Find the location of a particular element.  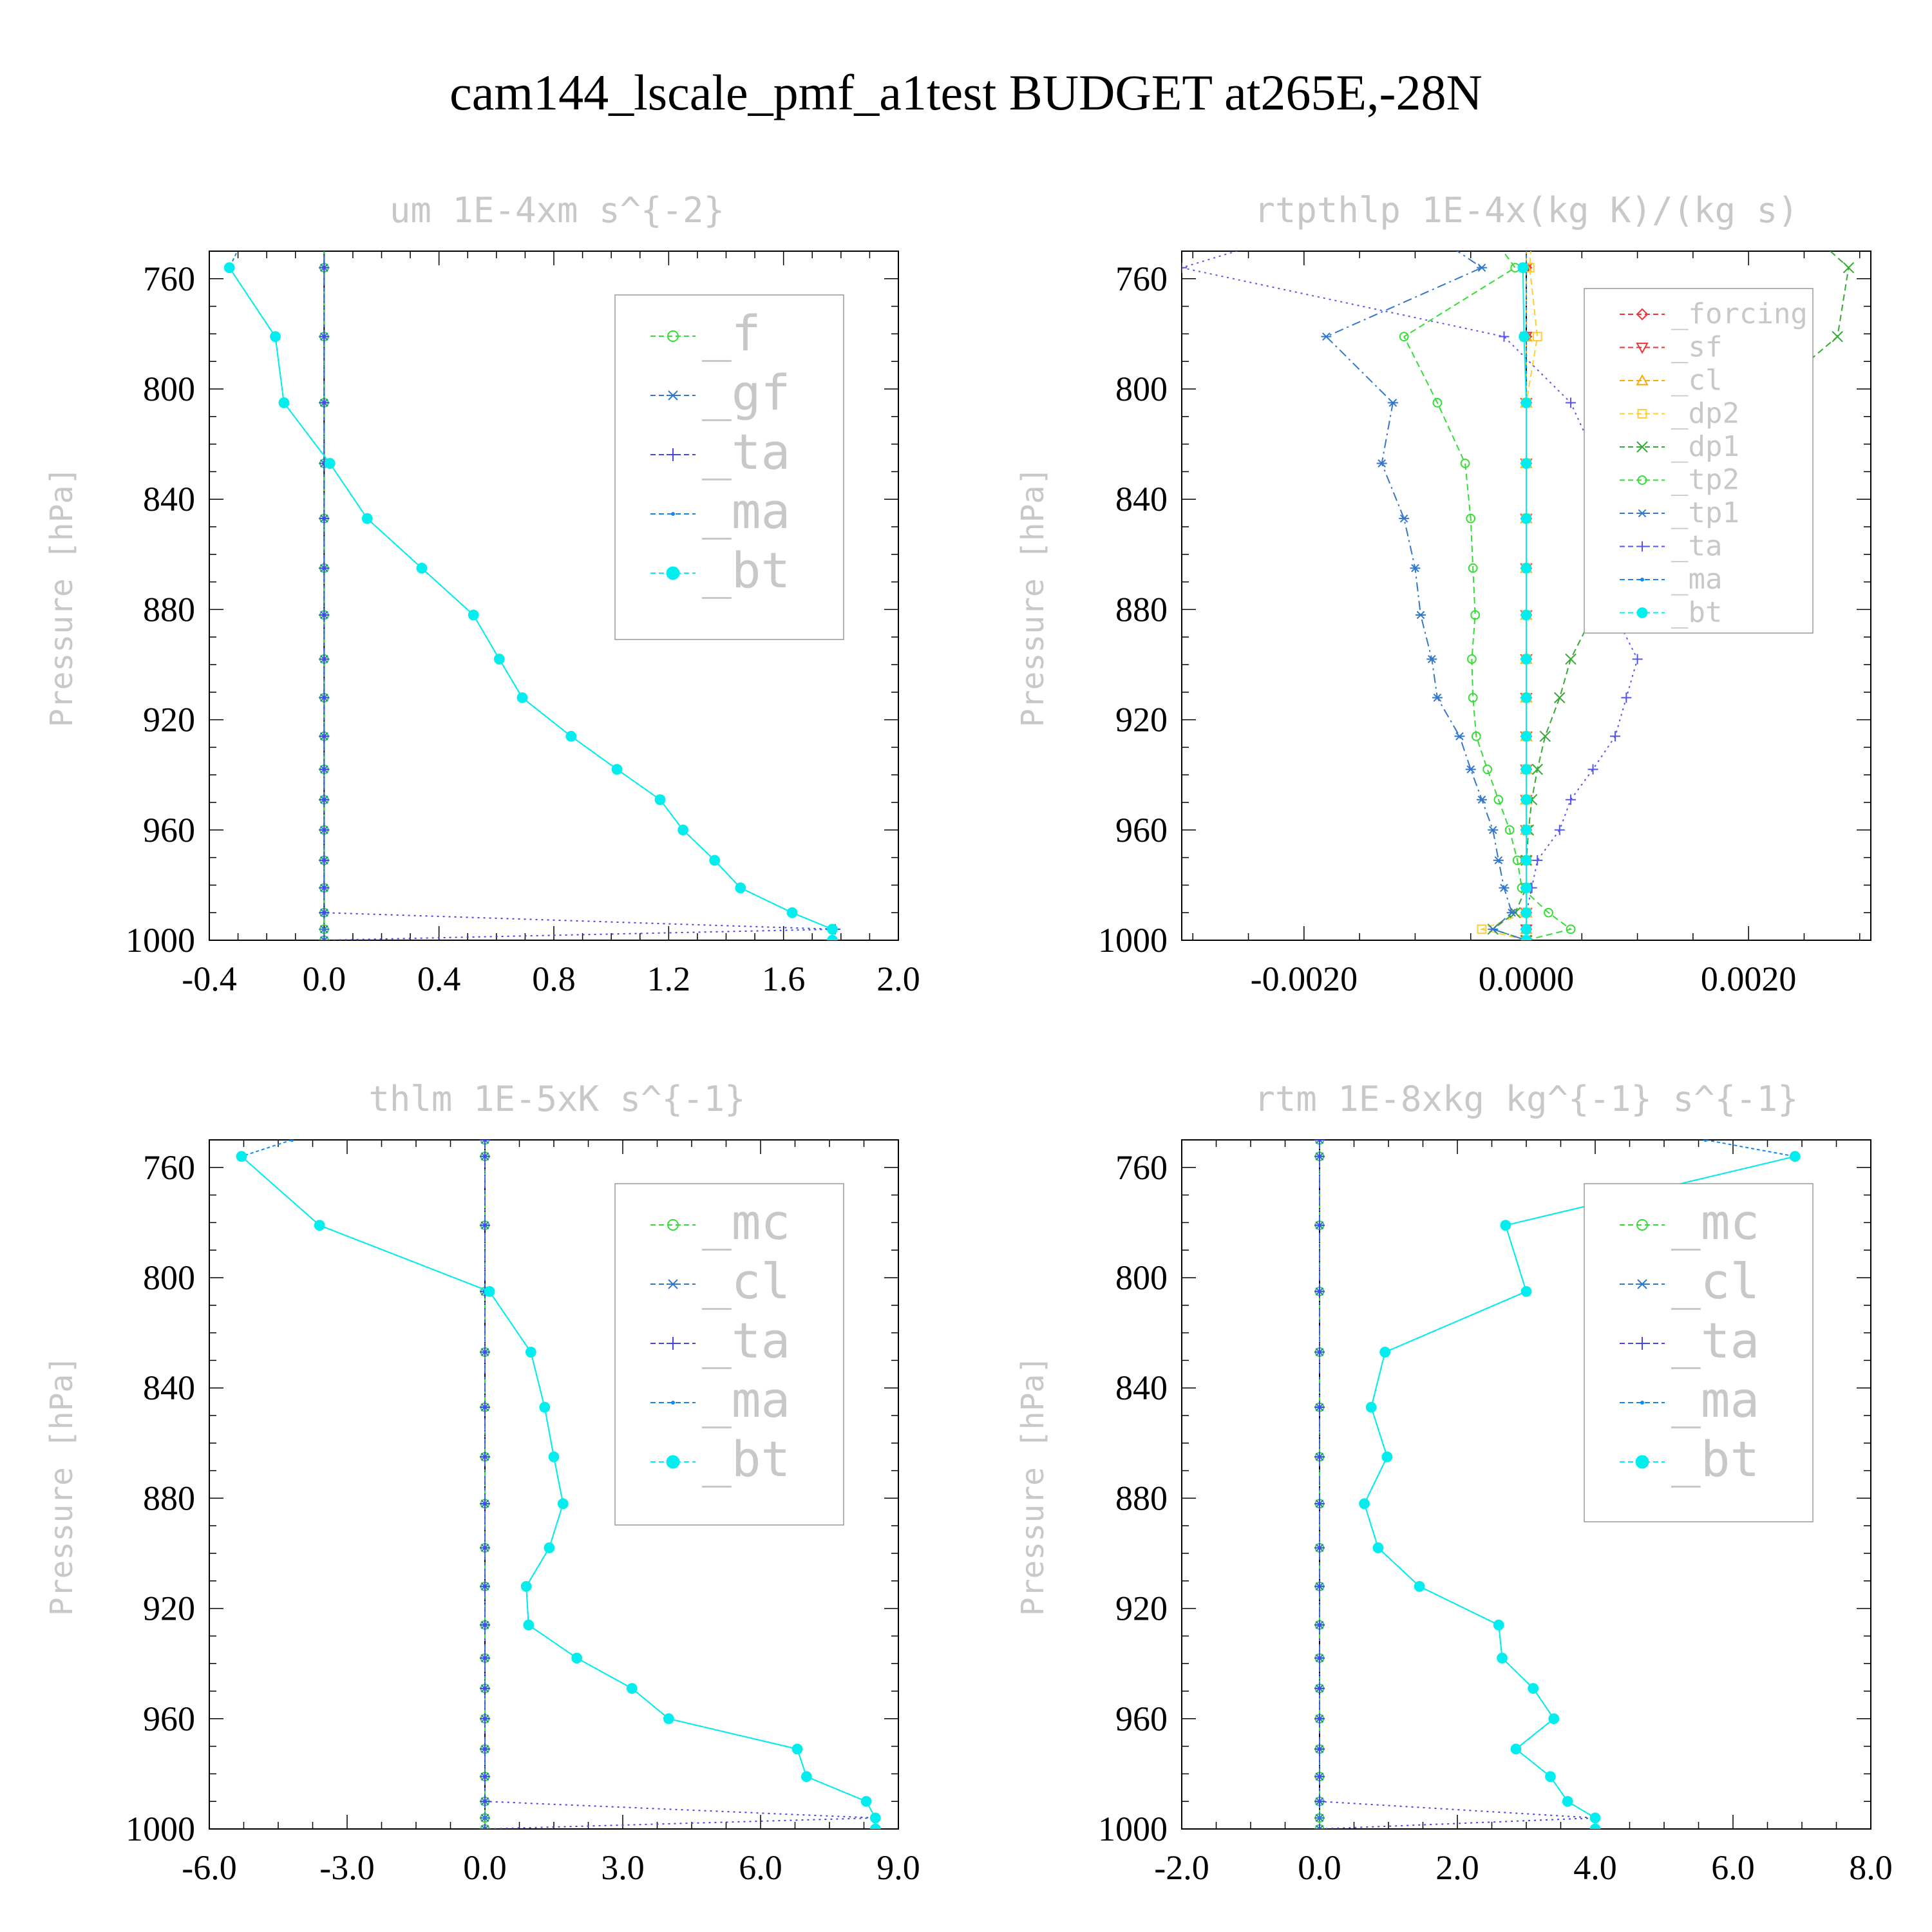

series-bt is located at coordinates (1525, 601).